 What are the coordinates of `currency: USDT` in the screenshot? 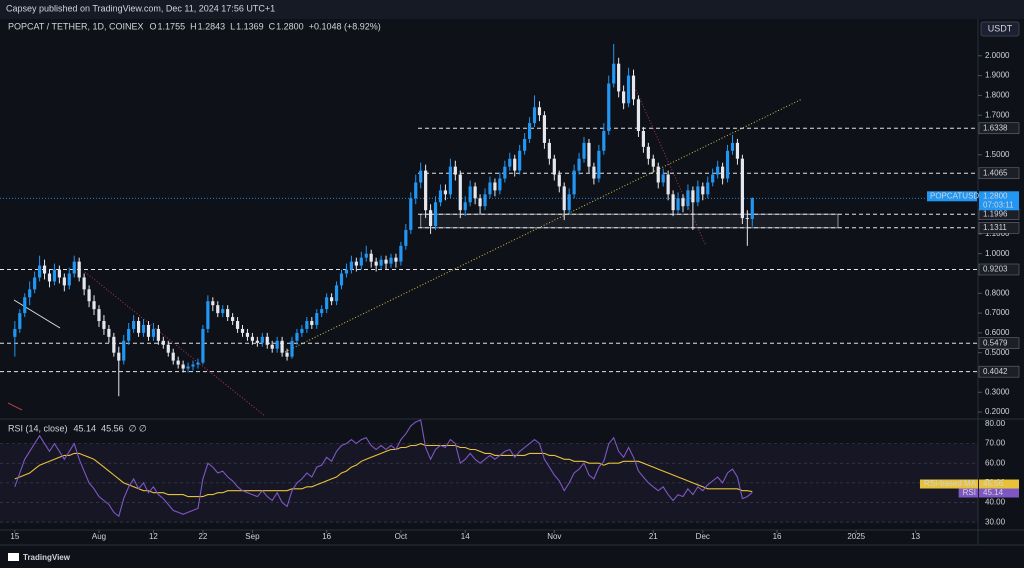 It's located at (1000, 28).